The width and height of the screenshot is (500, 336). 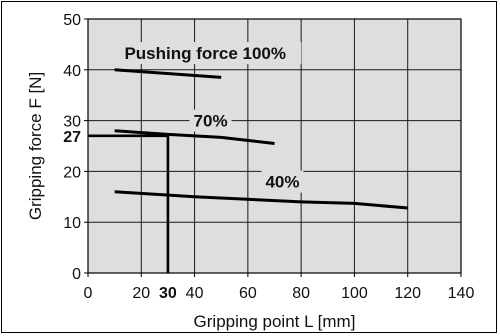 I want to click on series-label-0: Pushing force 100%, so click(x=205, y=53).